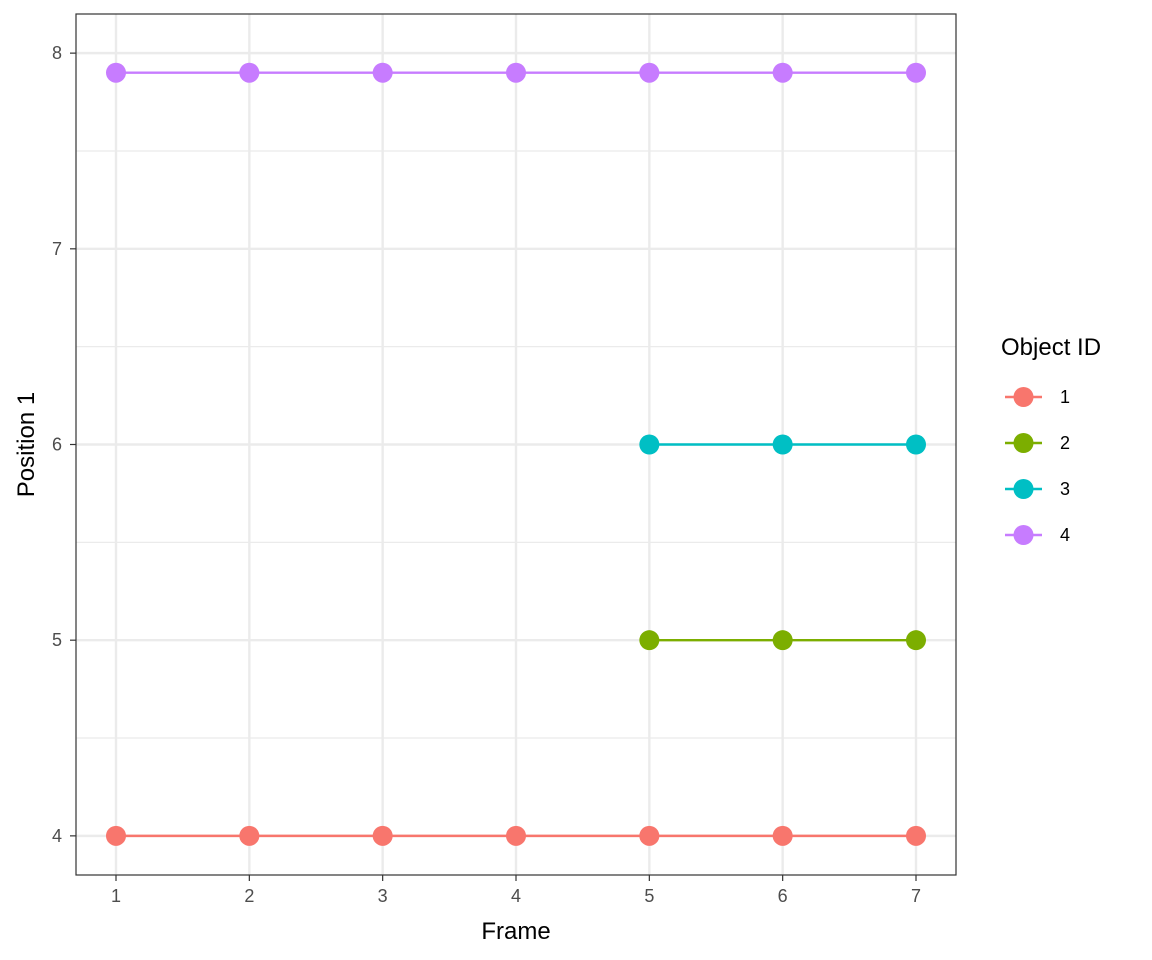 This screenshot has width=1152, height=960. What do you see at coordinates (383, 896) in the screenshot?
I see `x-tick-label: 3` at bounding box center [383, 896].